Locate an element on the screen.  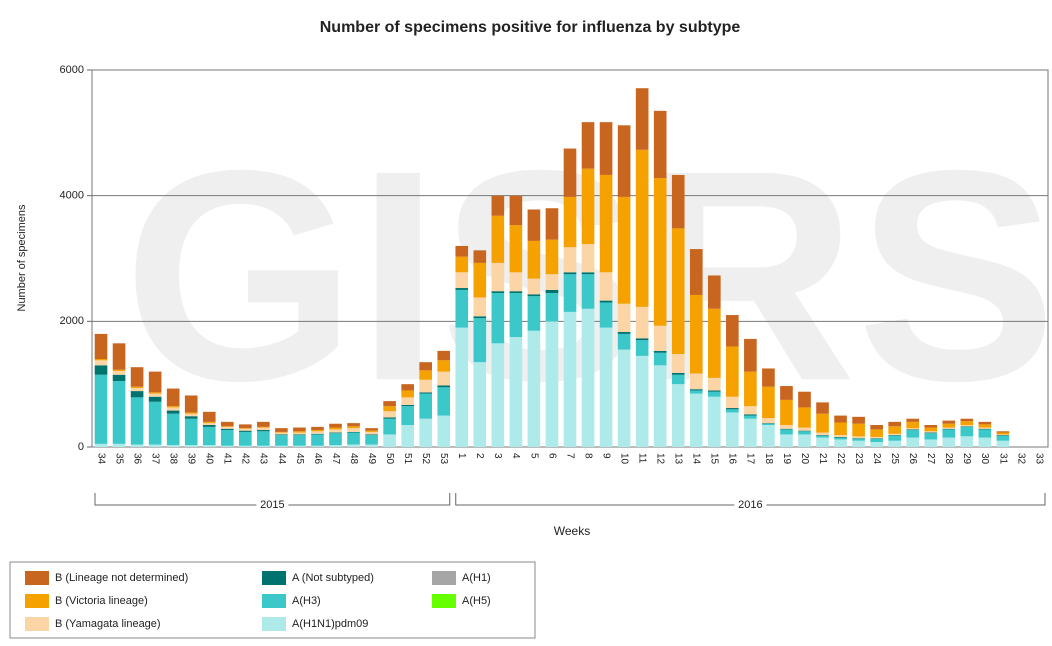
x-tick-label: 52 is located at coordinates (425, 459).